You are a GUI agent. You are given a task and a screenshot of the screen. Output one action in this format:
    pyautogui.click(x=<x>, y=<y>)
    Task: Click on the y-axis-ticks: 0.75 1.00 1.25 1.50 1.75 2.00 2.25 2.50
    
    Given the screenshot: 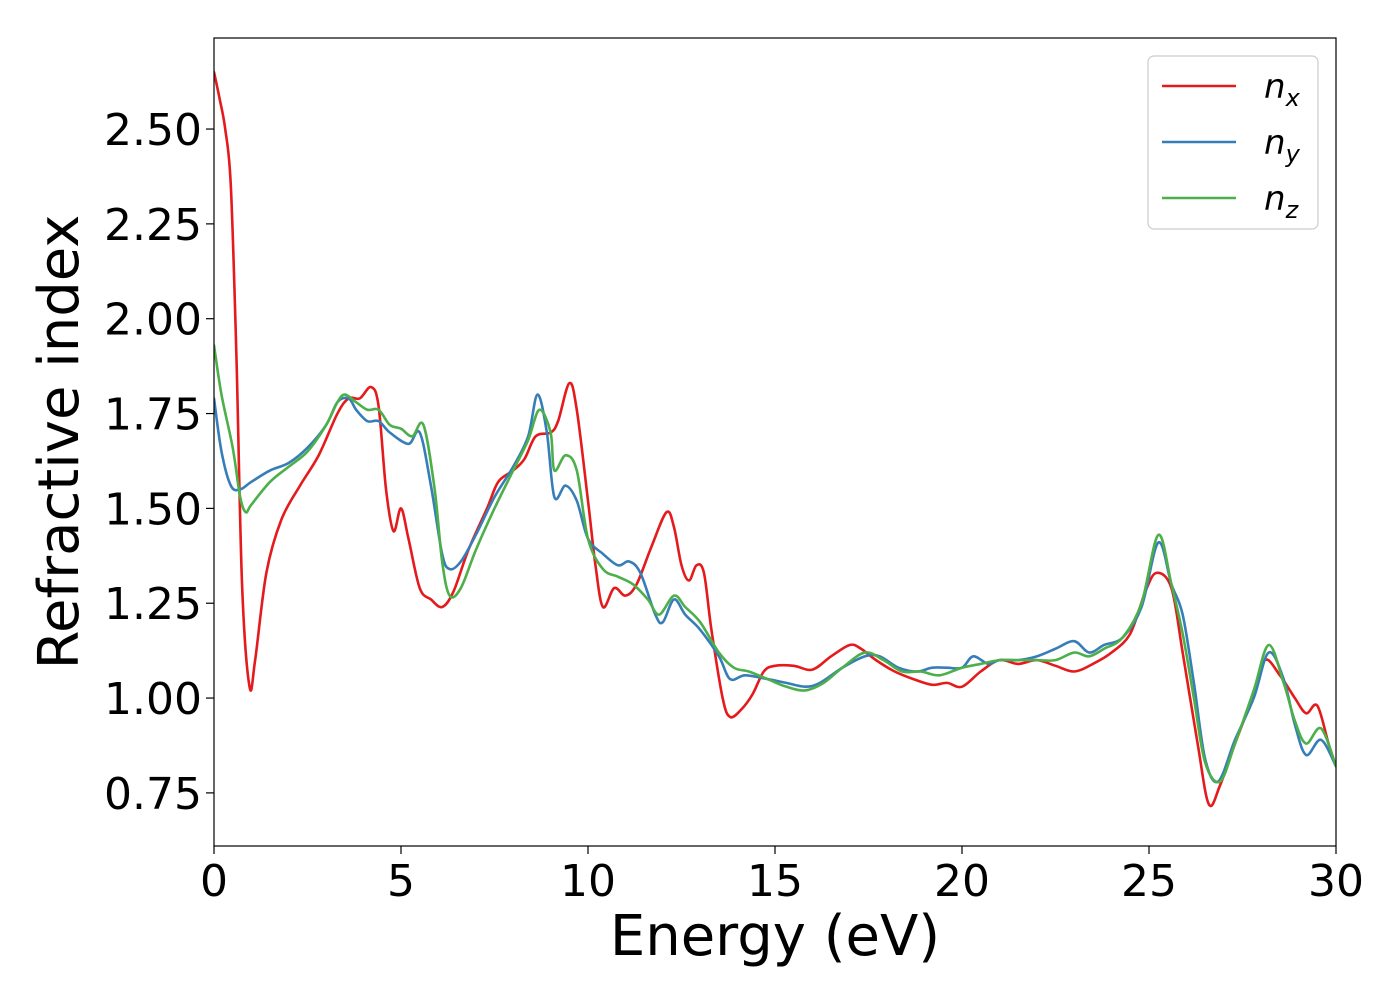 What is the action you would take?
    pyautogui.click(x=159, y=462)
    